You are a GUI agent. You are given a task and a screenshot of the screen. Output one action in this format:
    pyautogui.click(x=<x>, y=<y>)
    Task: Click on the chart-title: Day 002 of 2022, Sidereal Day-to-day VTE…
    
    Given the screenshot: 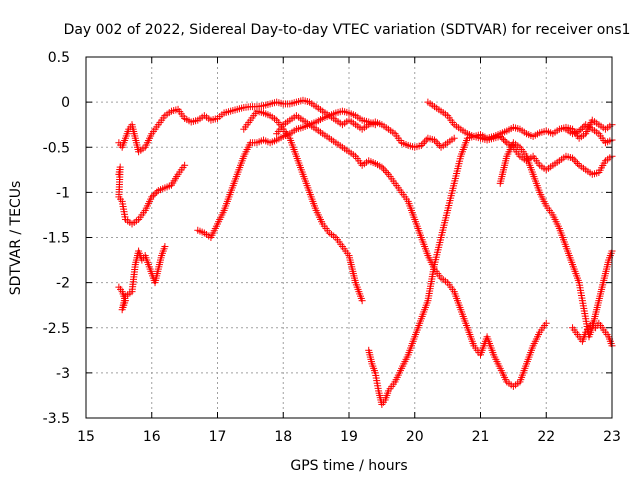 What is the action you would take?
    pyautogui.click(x=347, y=30)
    